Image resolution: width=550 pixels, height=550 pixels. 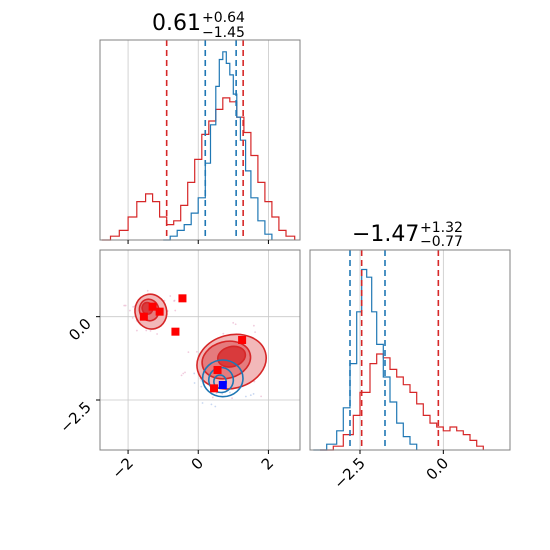 I want to click on axis-ticks: −2.5 0.0, so click(x=391, y=471).